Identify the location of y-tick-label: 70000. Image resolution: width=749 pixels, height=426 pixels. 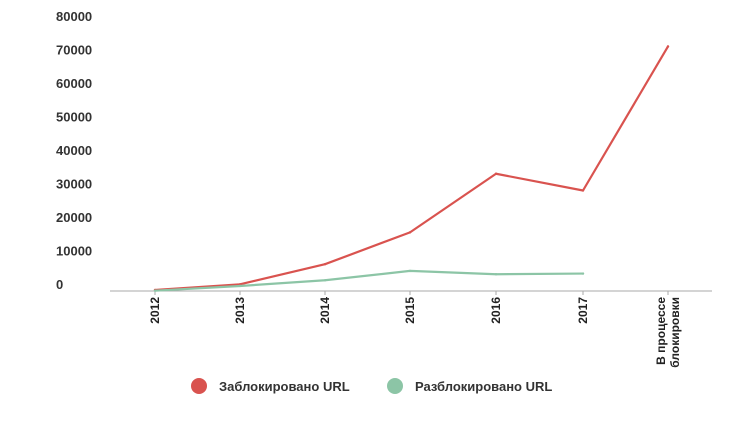
(74, 50).